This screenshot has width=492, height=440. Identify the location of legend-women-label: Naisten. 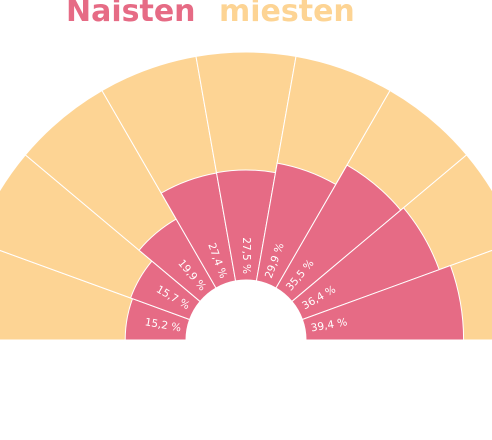
(131, 14).